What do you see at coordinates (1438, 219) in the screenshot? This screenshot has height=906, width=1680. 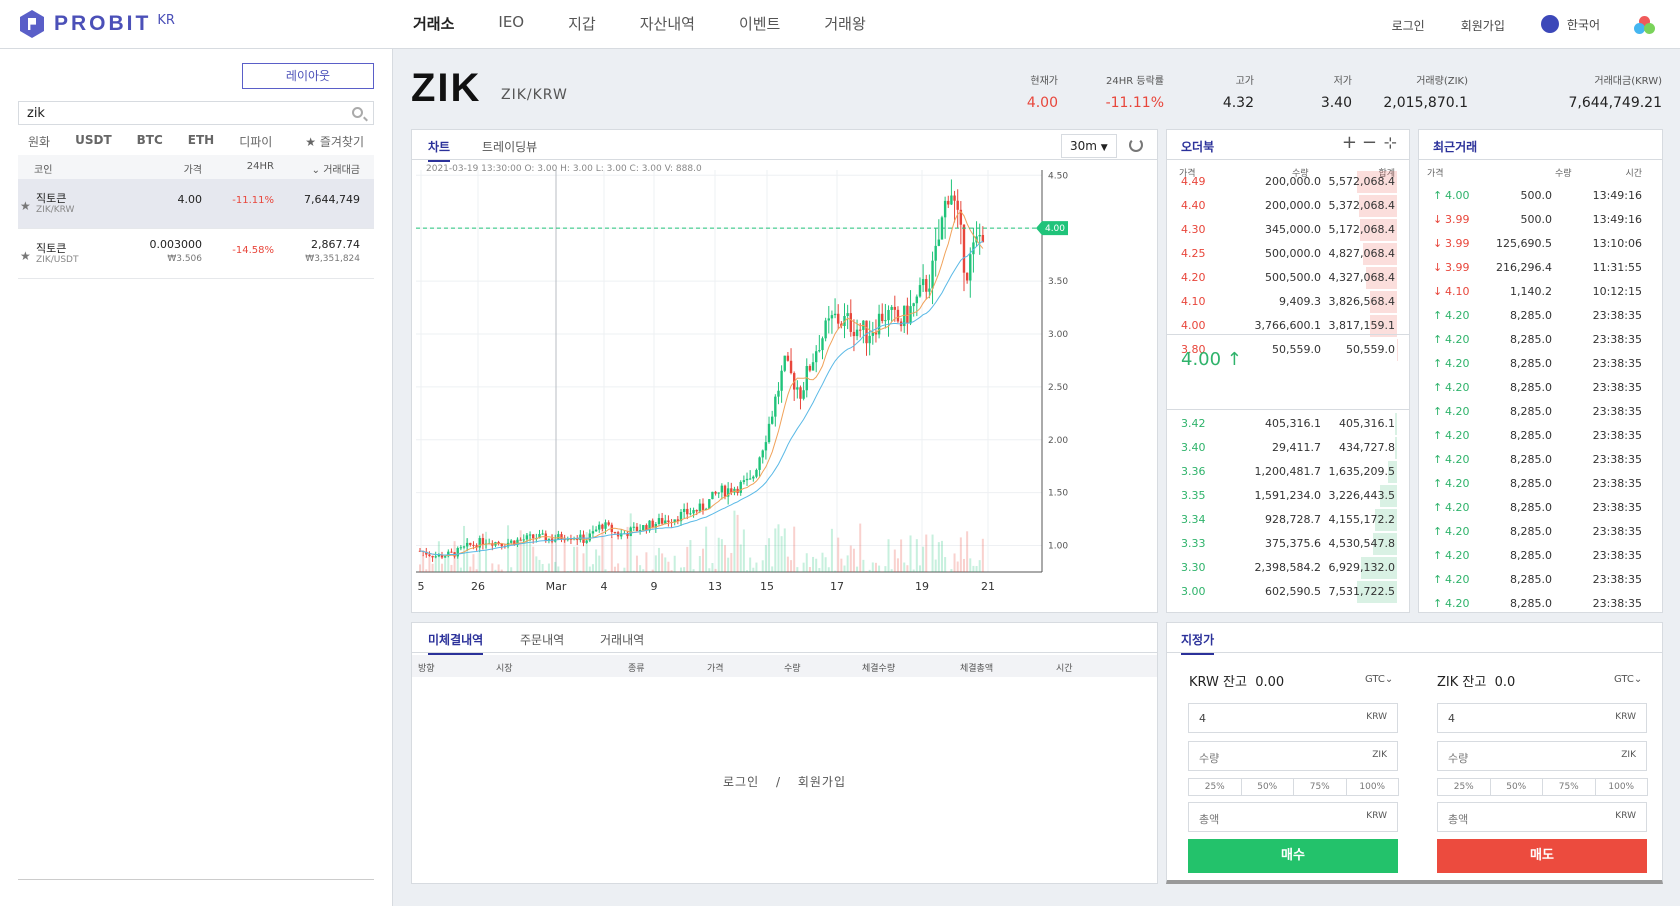 I see `arrow-down-icon: ↓` at bounding box center [1438, 219].